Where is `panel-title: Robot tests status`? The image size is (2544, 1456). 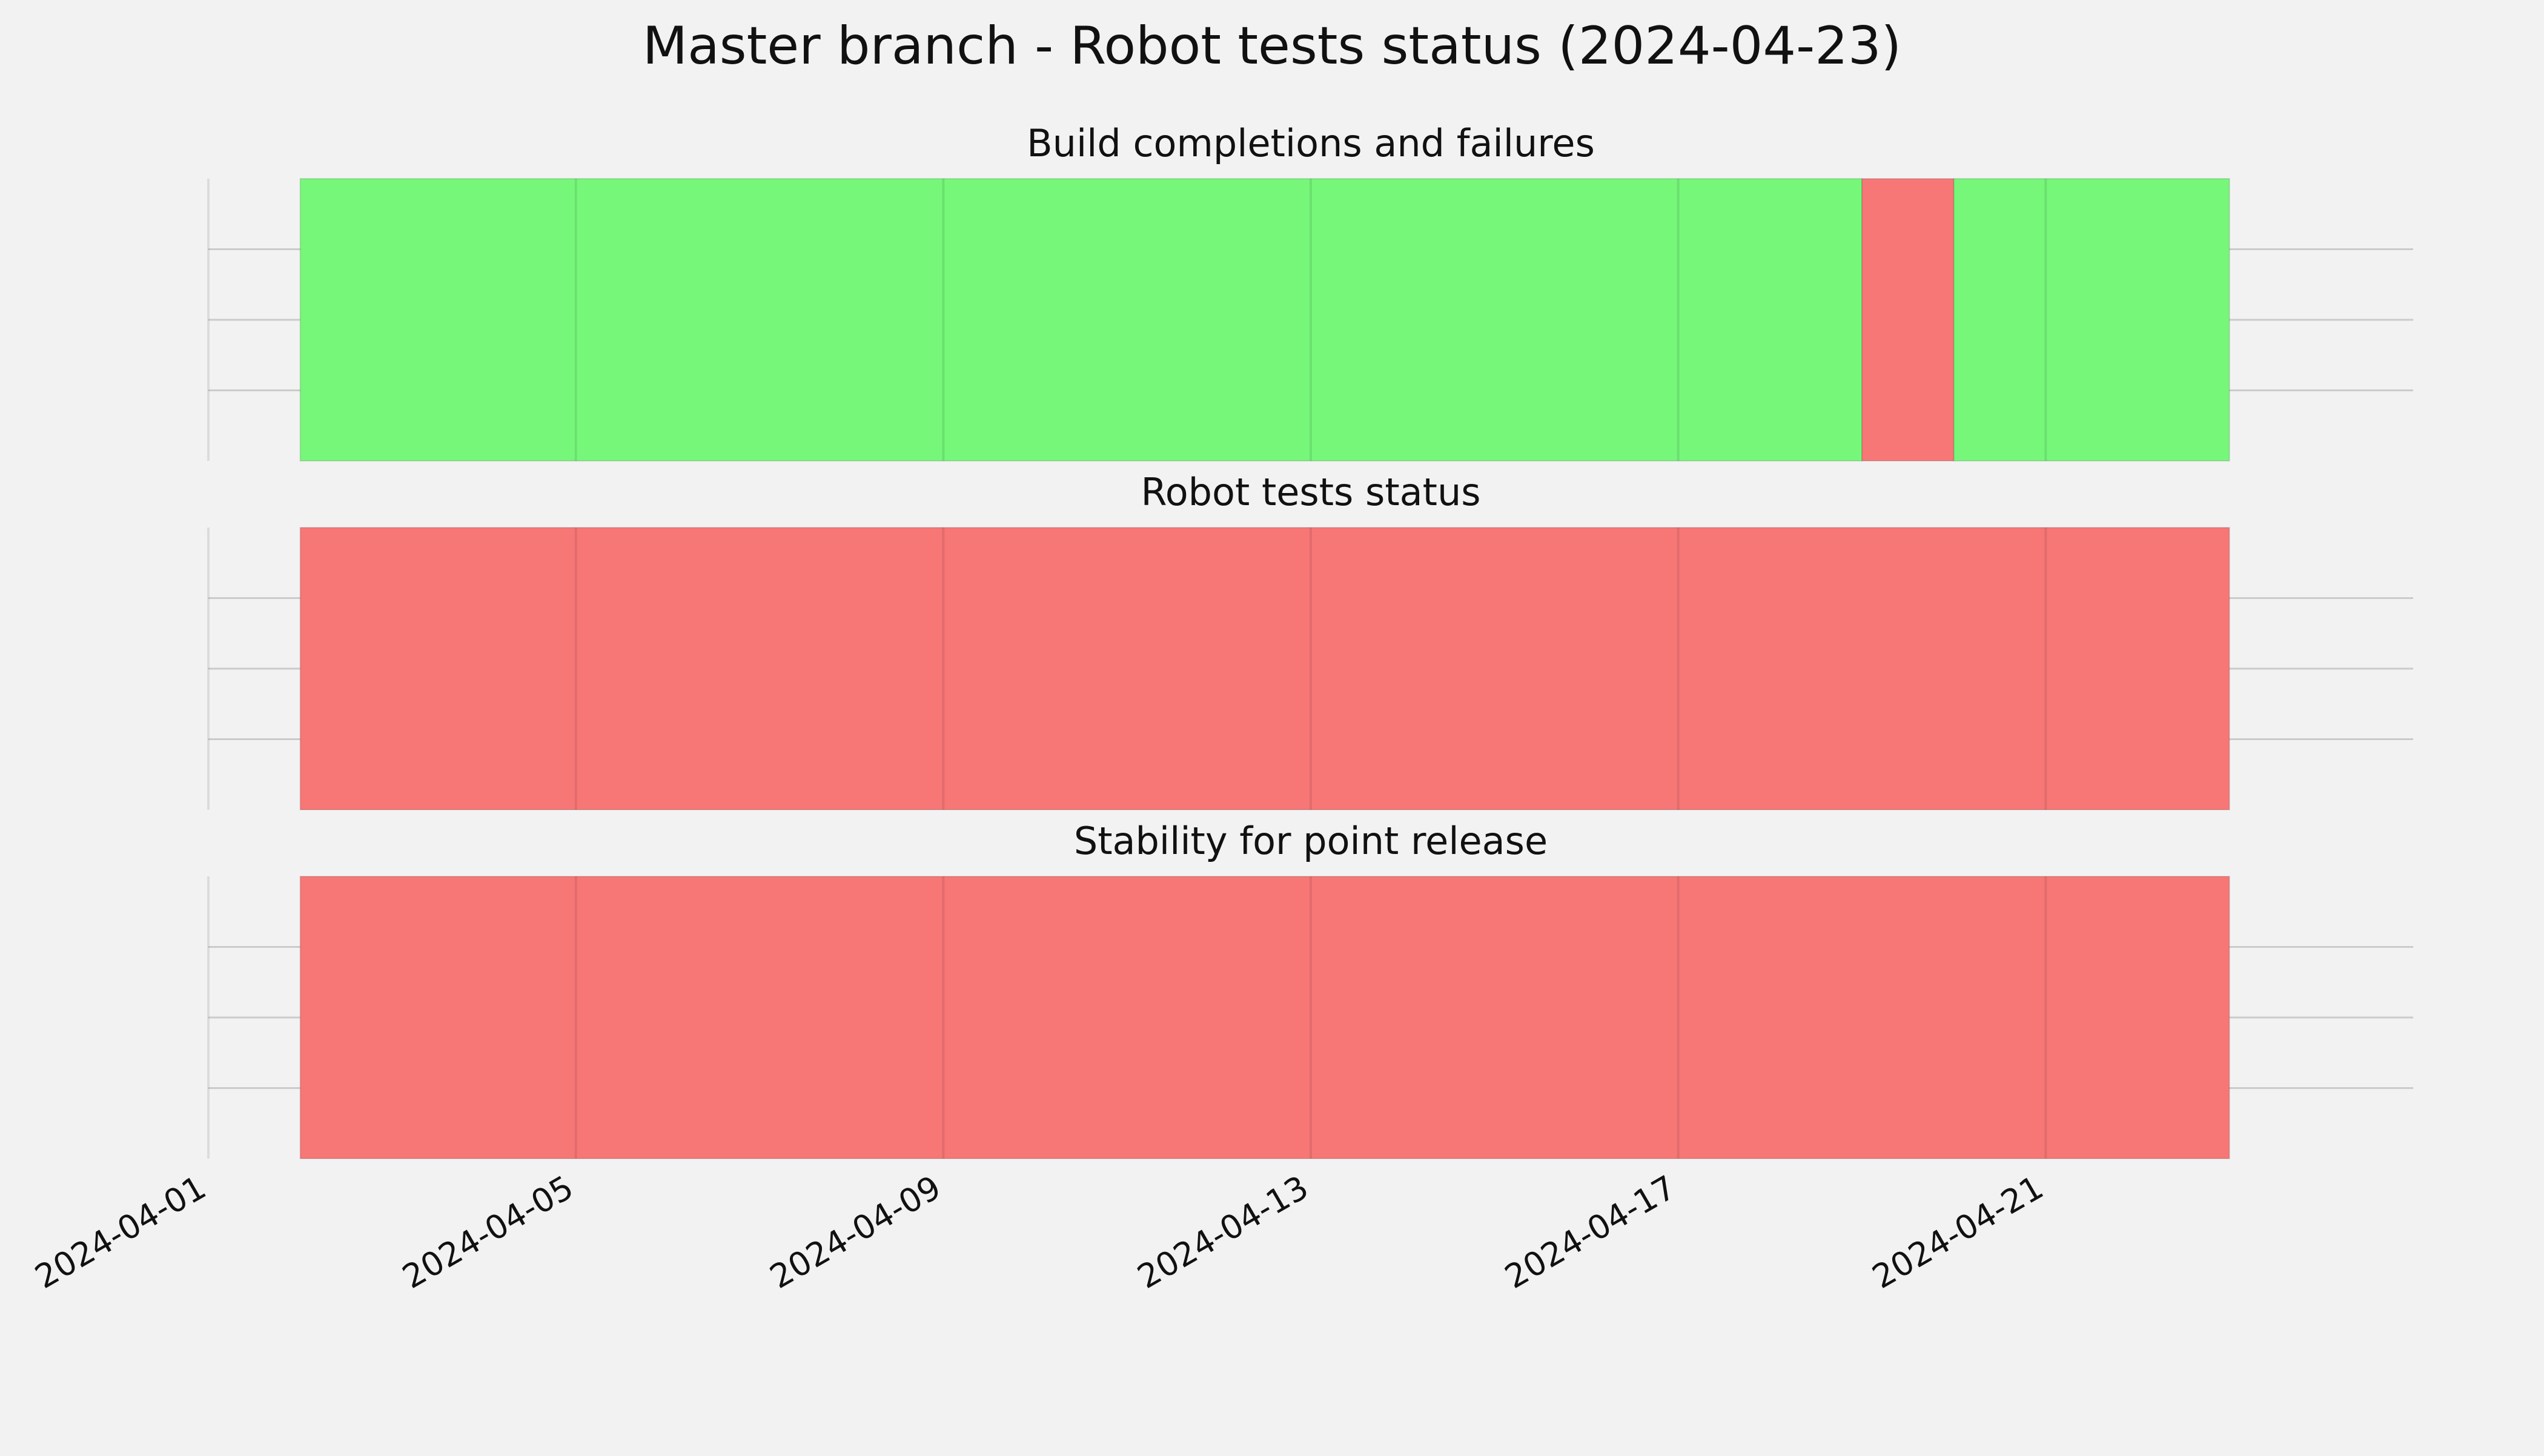 panel-title: Robot tests status is located at coordinates (1311, 492).